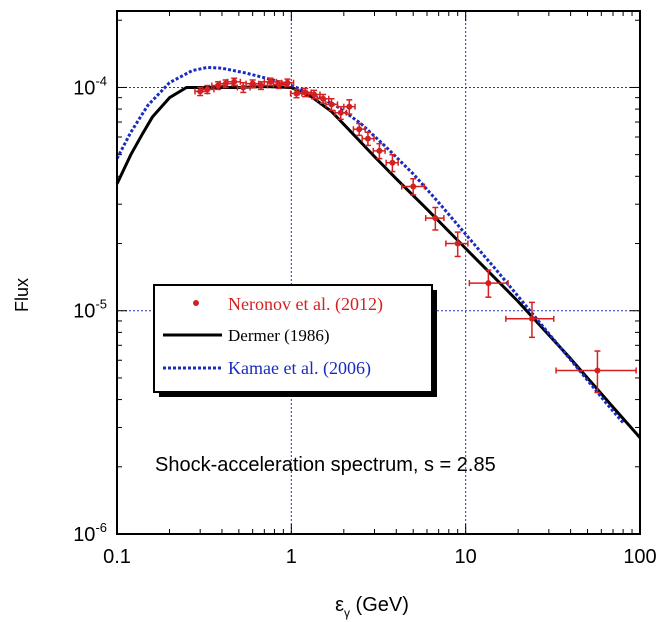 The height and width of the screenshot is (622, 662). I want to click on x-axis-label-unit: (GeV), so click(379, 605).